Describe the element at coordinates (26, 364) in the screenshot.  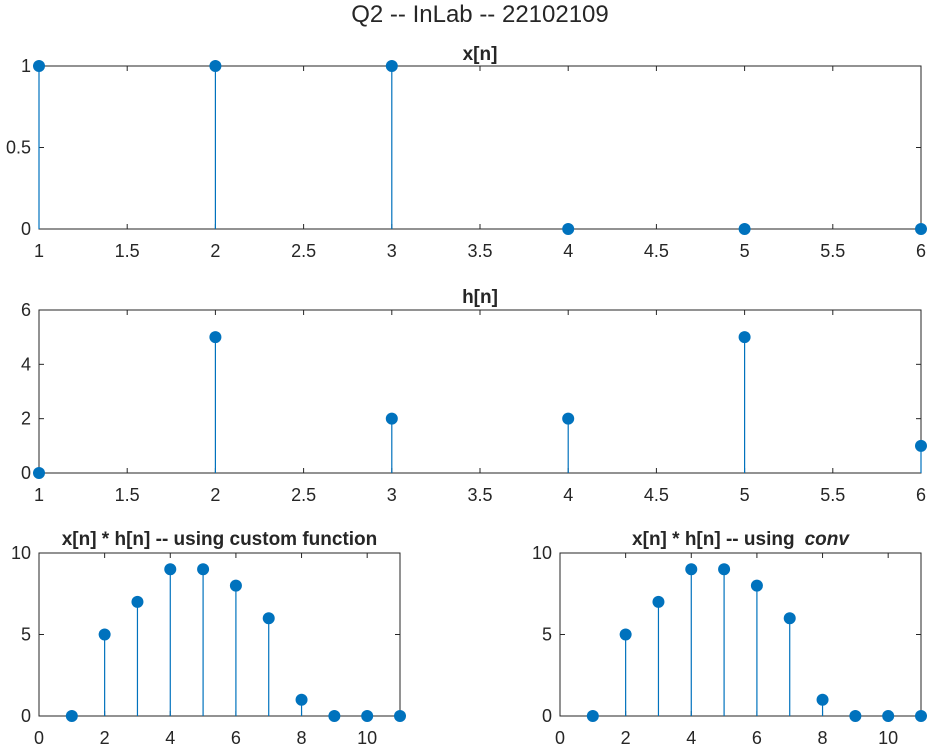
I see `y-tick-label: 4` at that location.